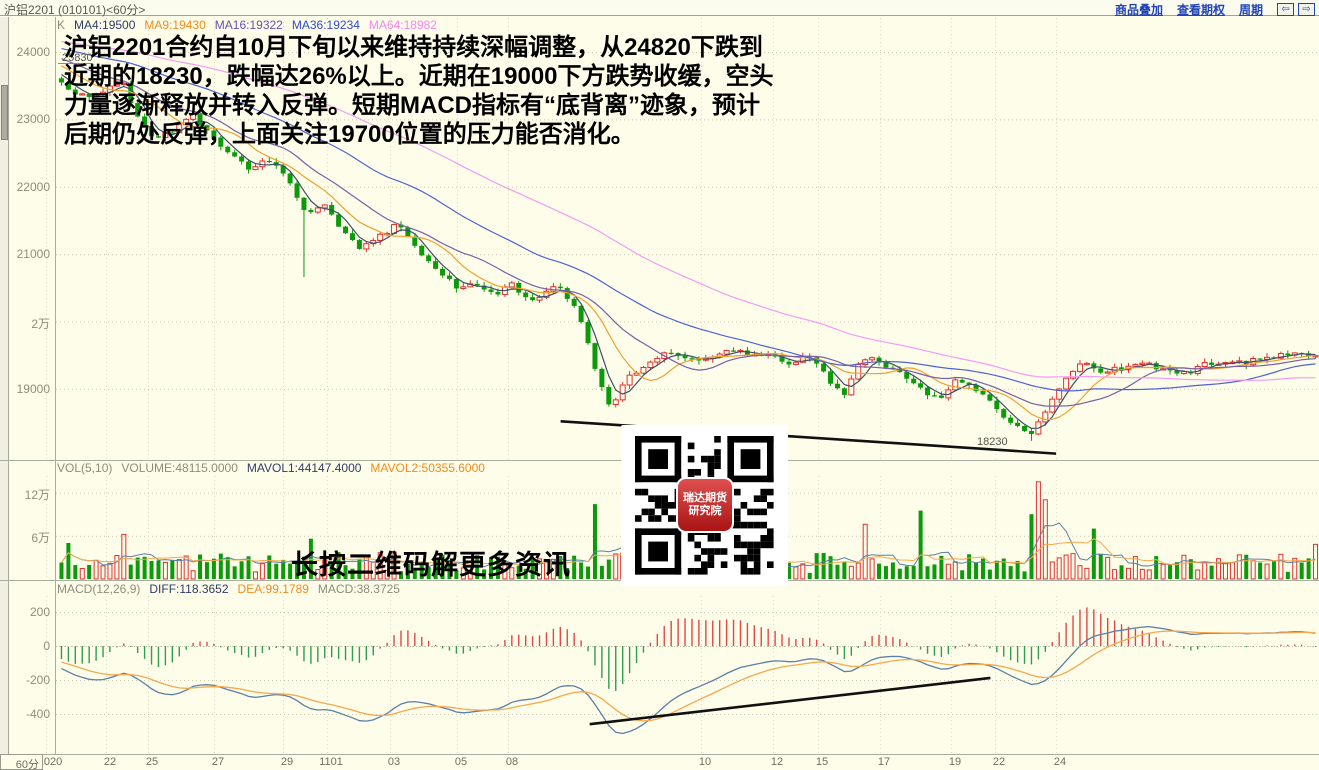  What do you see at coordinates (1200, 10) in the screenshot?
I see `menu-view-options: 查看期权` at bounding box center [1200, 10].